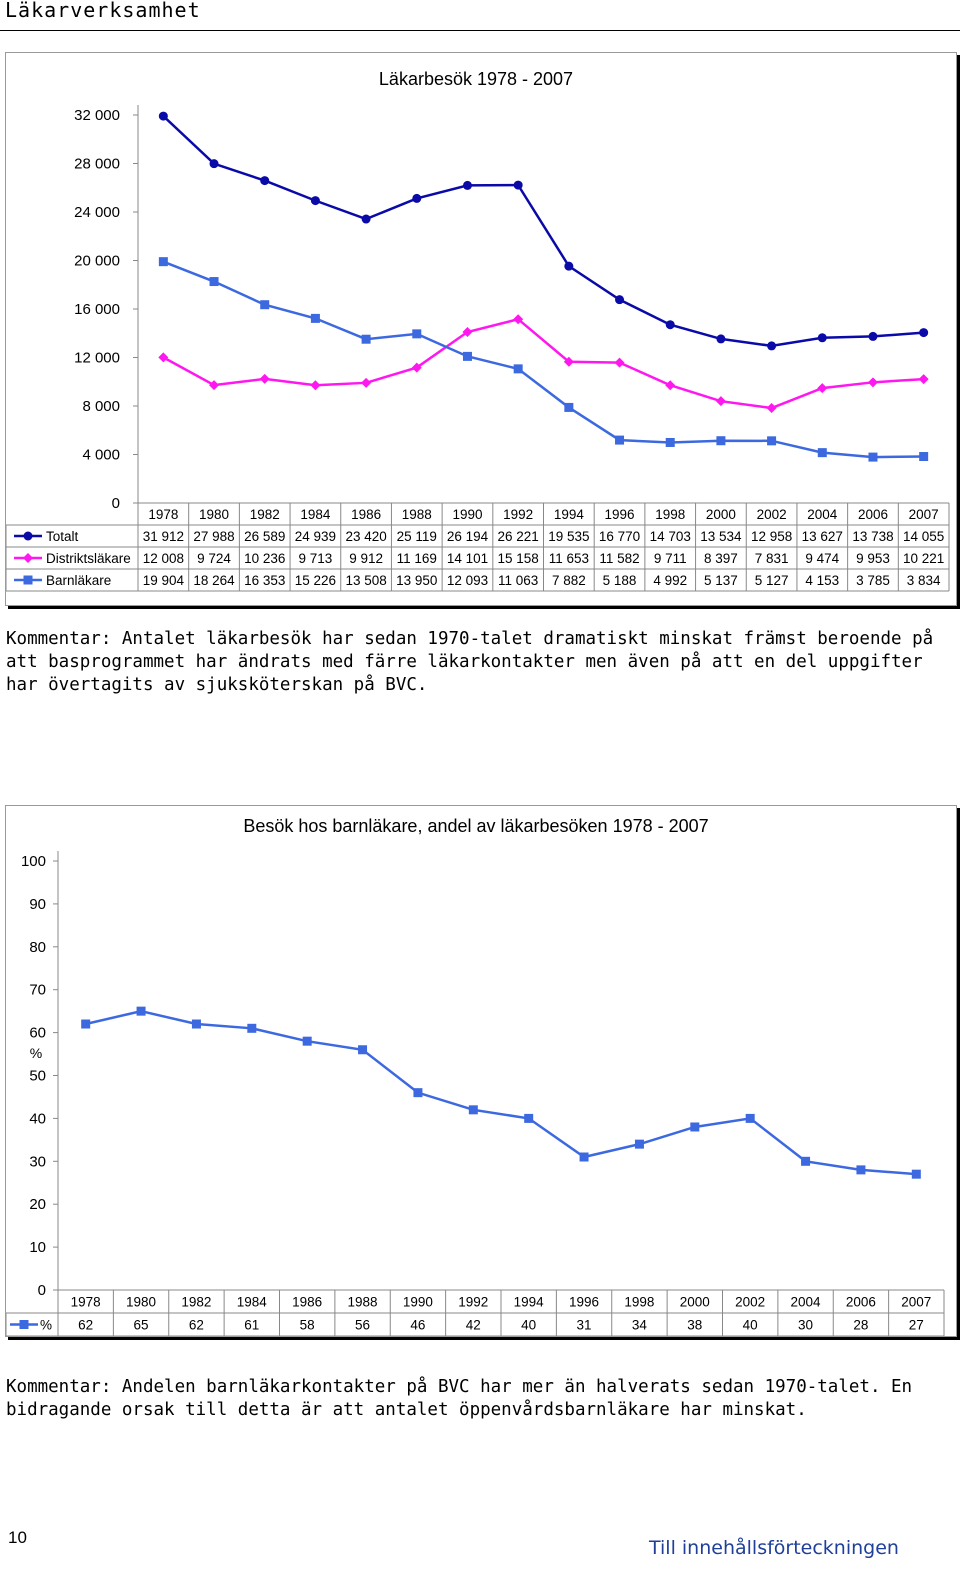 Image resolution: width=960 pixels, height=1581 pixels. Describe the element at coordinates (365, 580) in the screenshot. I see `data-label: 13 508` at that location.